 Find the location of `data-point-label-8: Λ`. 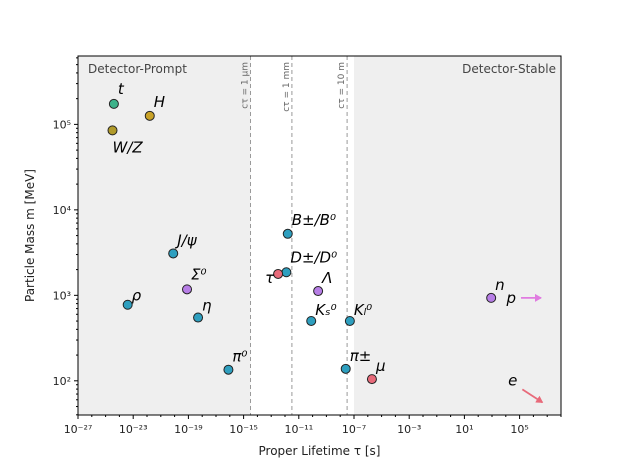

data-point-label-8: Λ is located at coordinates (326, 278).